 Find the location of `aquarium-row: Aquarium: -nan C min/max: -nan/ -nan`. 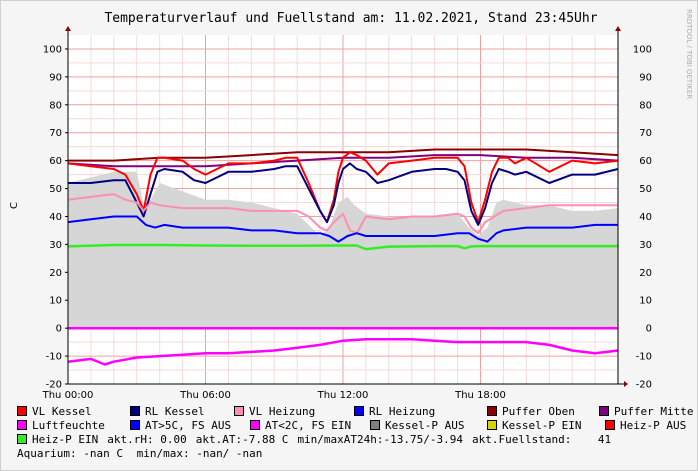

aquarium-row: Aquarium: -nan C min/max: -nan/ -nan is located at coordinates (357, 454).